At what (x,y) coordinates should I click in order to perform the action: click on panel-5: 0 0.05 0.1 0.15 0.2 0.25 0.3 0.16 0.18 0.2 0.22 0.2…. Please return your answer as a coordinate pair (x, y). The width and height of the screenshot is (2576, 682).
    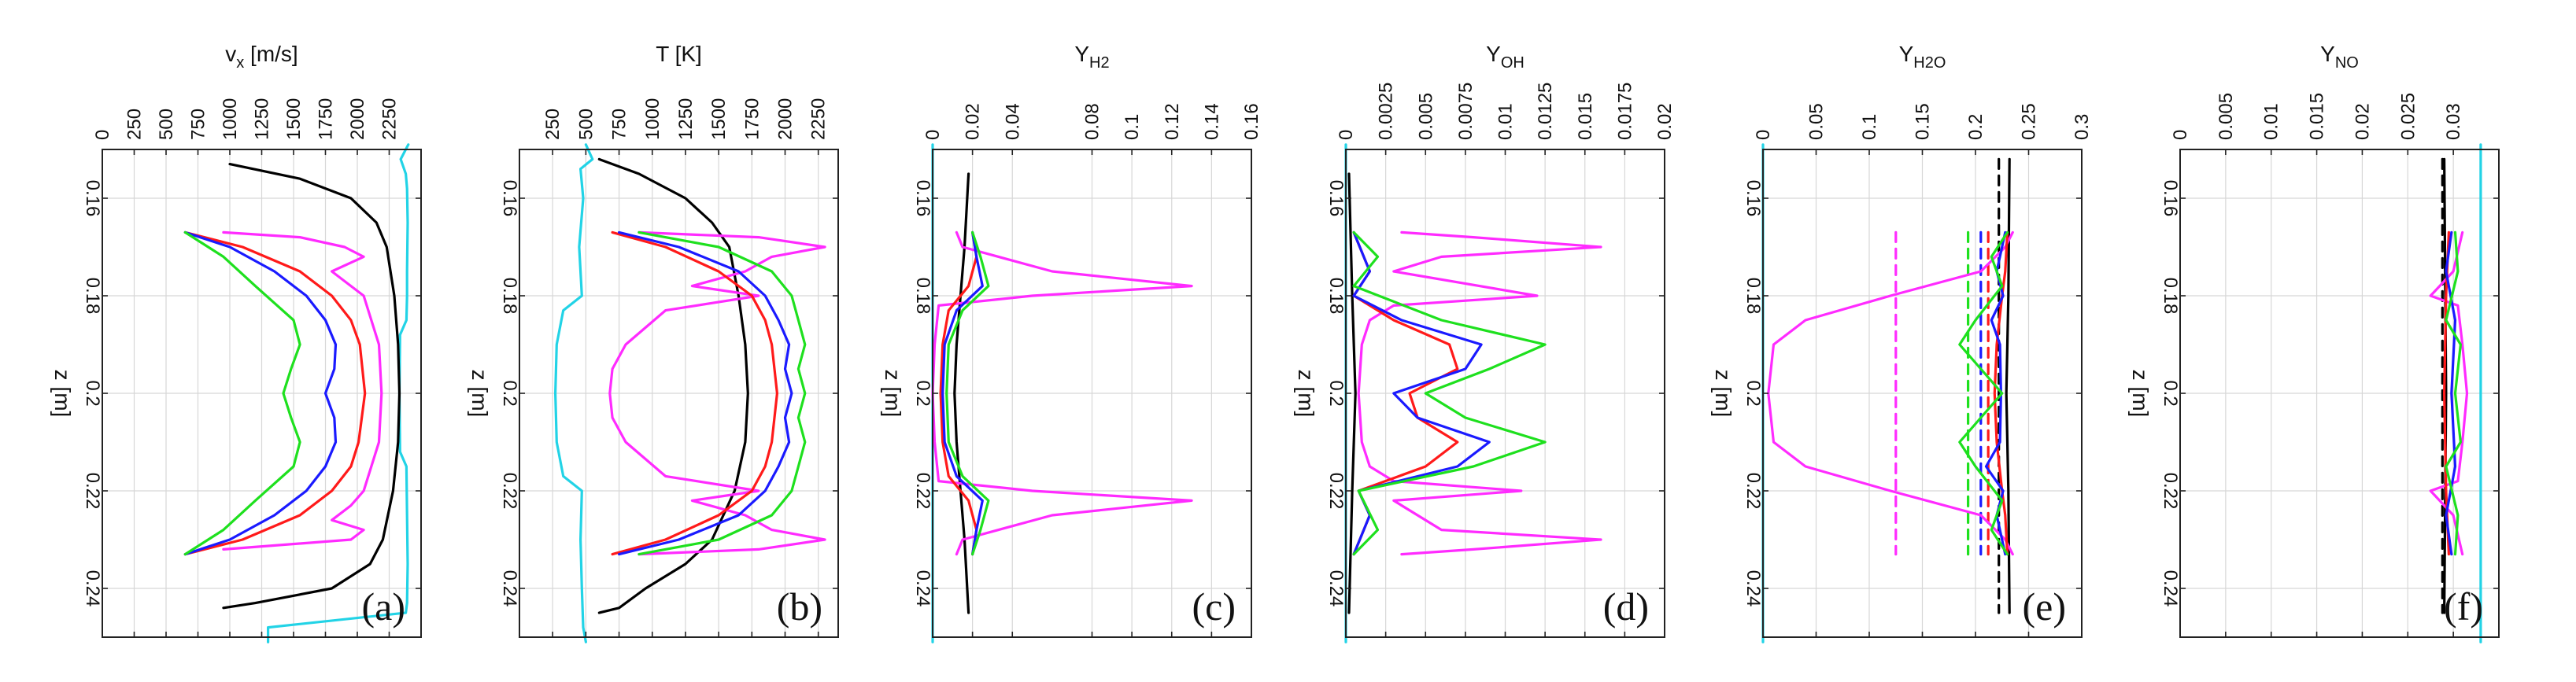
    Looking at the image, I should click on (1902, 342).